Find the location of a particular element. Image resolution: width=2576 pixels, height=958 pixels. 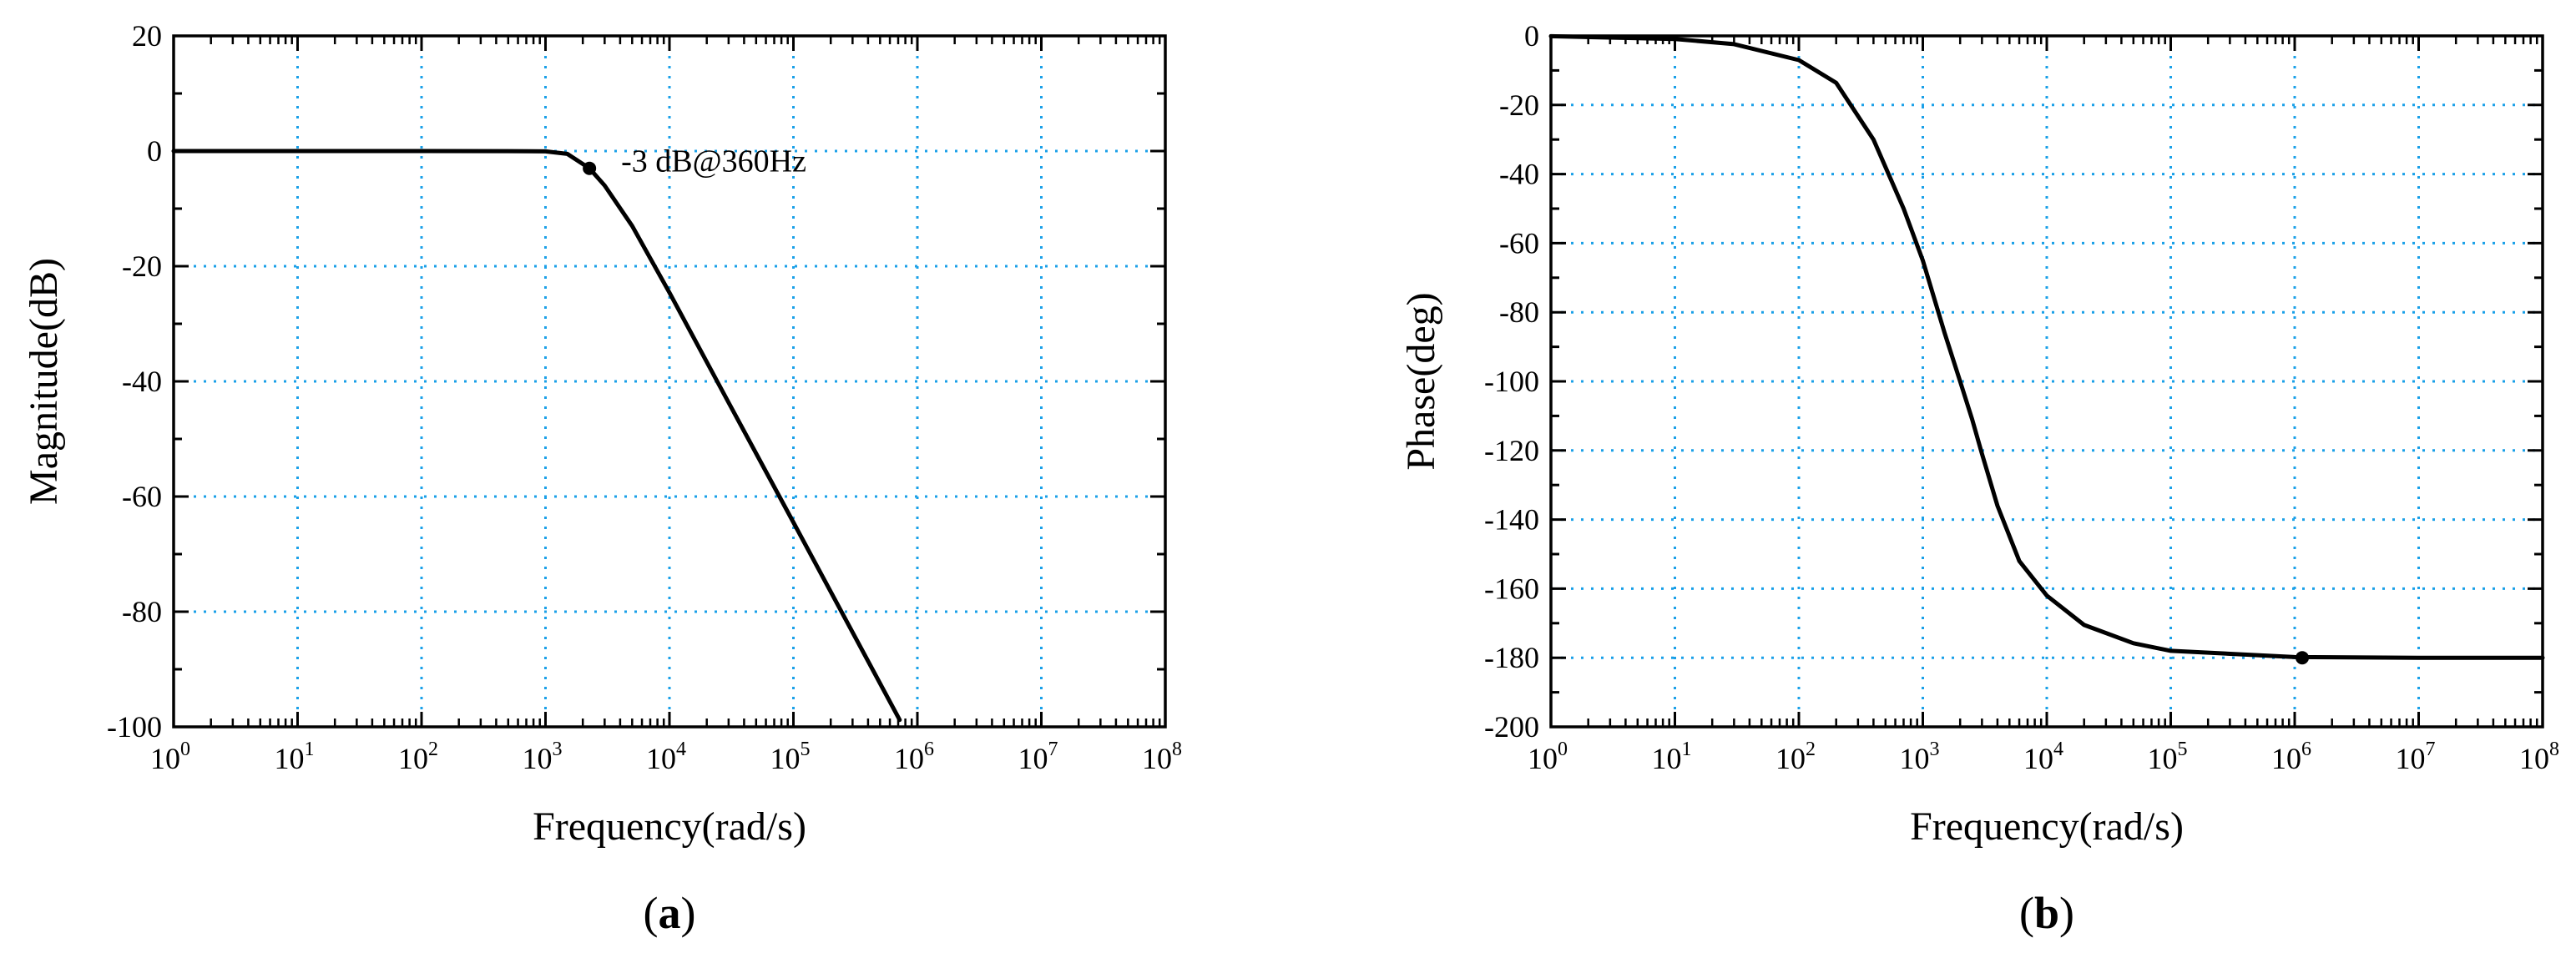

panel-label-letter: b is located at coordinates (2046, 913).